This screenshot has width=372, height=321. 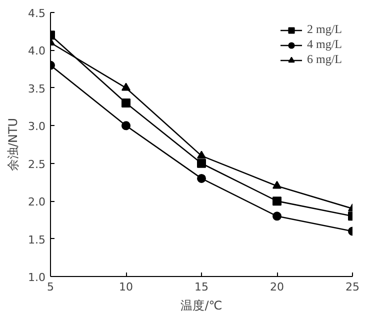 What do you see at coordinates (353, 287) in the screenshot?
I see `x-tick-label: 25` at bounding box center [353, 287].